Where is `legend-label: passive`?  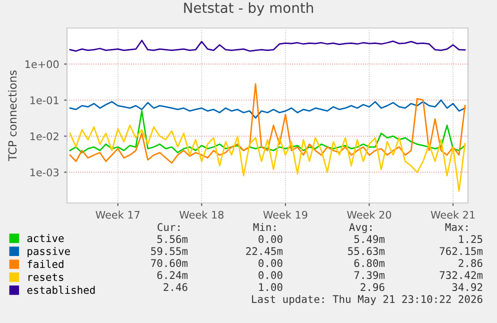 legend-label: passive is located at coordinates (49, 252).